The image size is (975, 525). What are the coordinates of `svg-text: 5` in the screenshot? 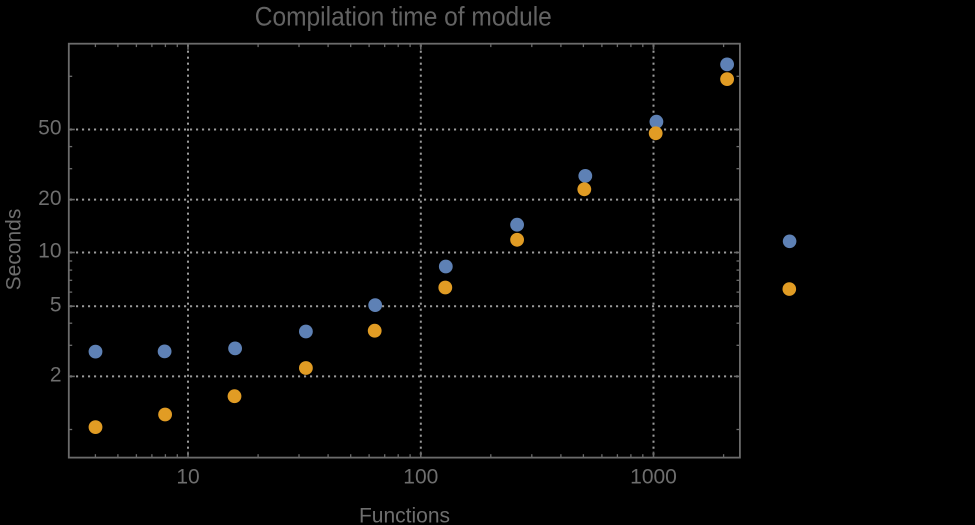 It's located at (56, 304).